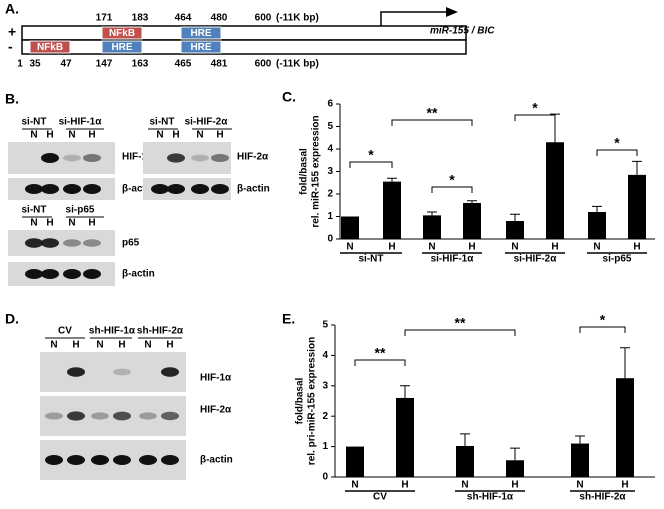  Describe the element at coordinates (35, 64) in the screenshot. I see `position-label: 35` at that location.